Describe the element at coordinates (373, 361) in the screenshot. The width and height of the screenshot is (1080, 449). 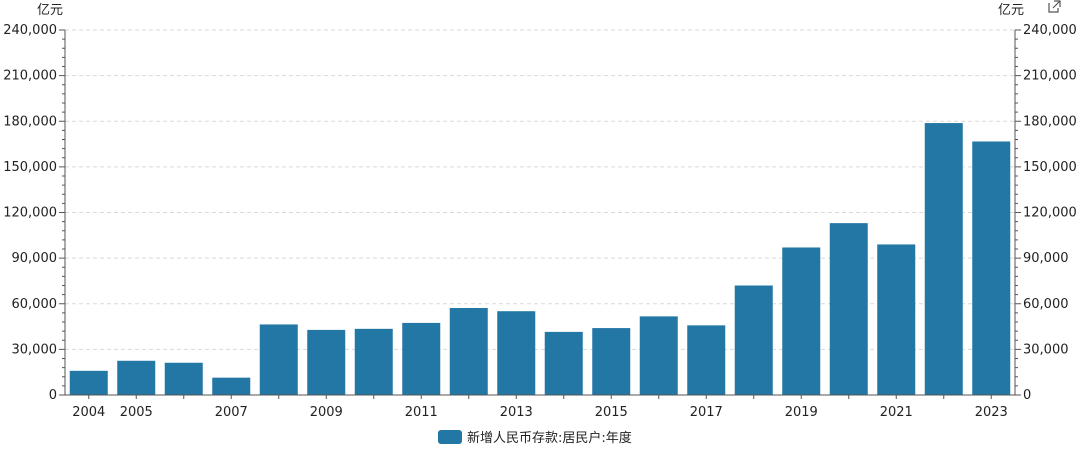
I see `bar-2010` at that location.